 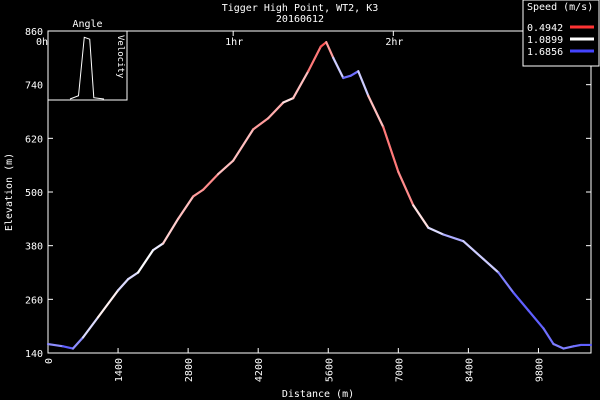 I want to click on x-axis-label: Distance (m), so click(x=318, y=394).